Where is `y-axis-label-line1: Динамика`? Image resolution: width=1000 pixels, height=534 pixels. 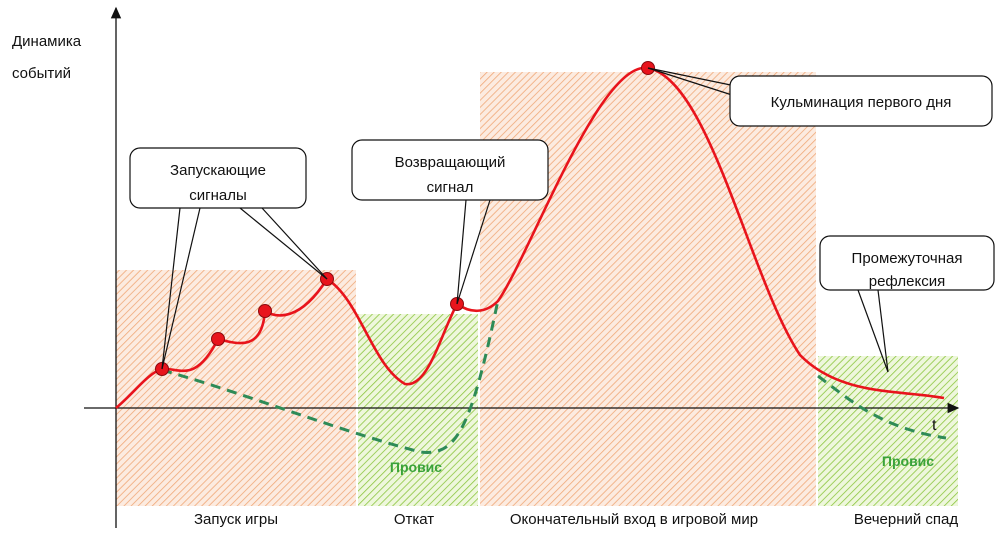 y-axis-label-line1: Динамика is located at coordinates (47, 41).